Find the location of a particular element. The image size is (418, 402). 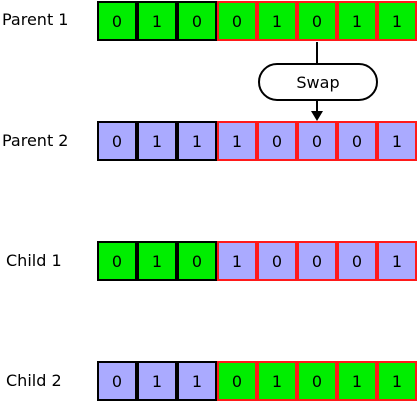

row-label-parent-1: Parent 1 is located at coordinates (35, 19).